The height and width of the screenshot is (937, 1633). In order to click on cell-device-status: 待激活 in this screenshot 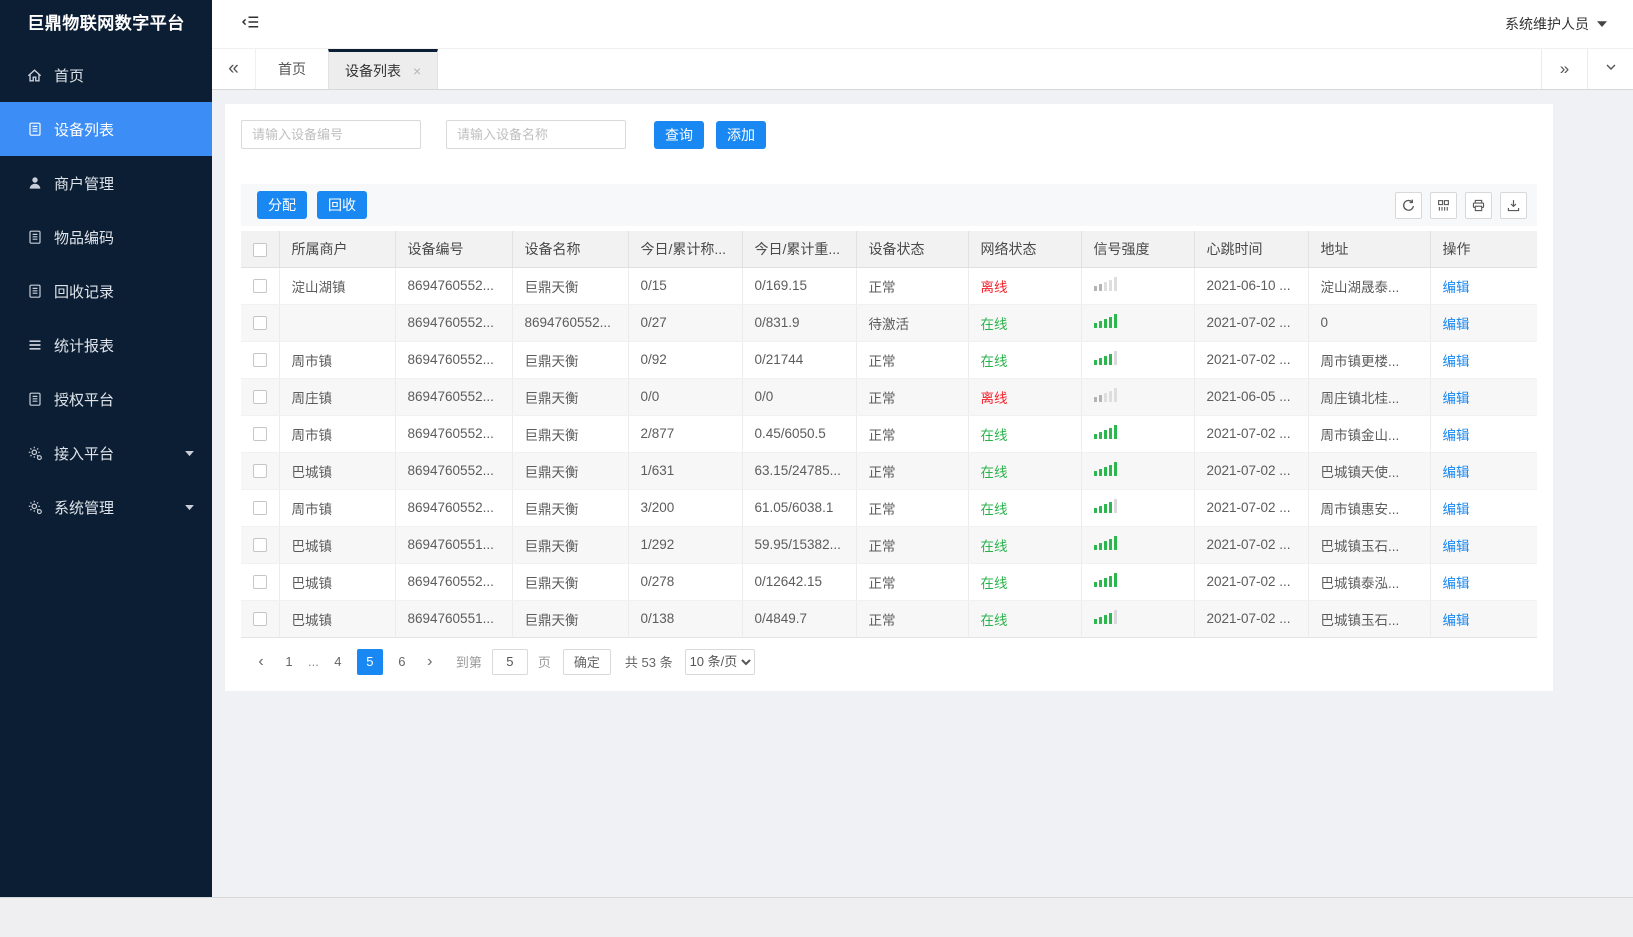, I will do `click(912, 323)`.